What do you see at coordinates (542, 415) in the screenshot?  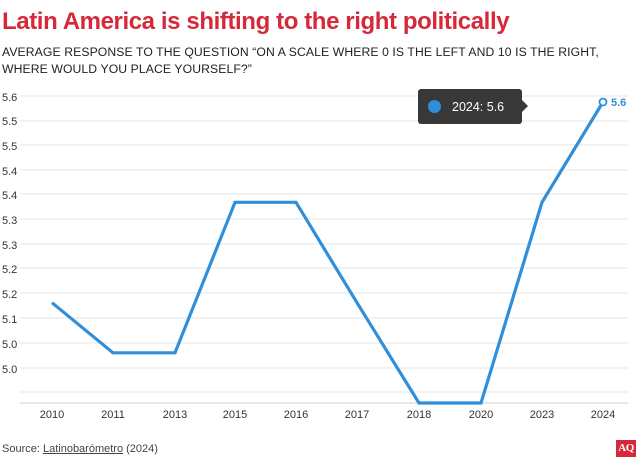 I see `x-tick-label-2023: 2023` at bounding box center [542, 415].